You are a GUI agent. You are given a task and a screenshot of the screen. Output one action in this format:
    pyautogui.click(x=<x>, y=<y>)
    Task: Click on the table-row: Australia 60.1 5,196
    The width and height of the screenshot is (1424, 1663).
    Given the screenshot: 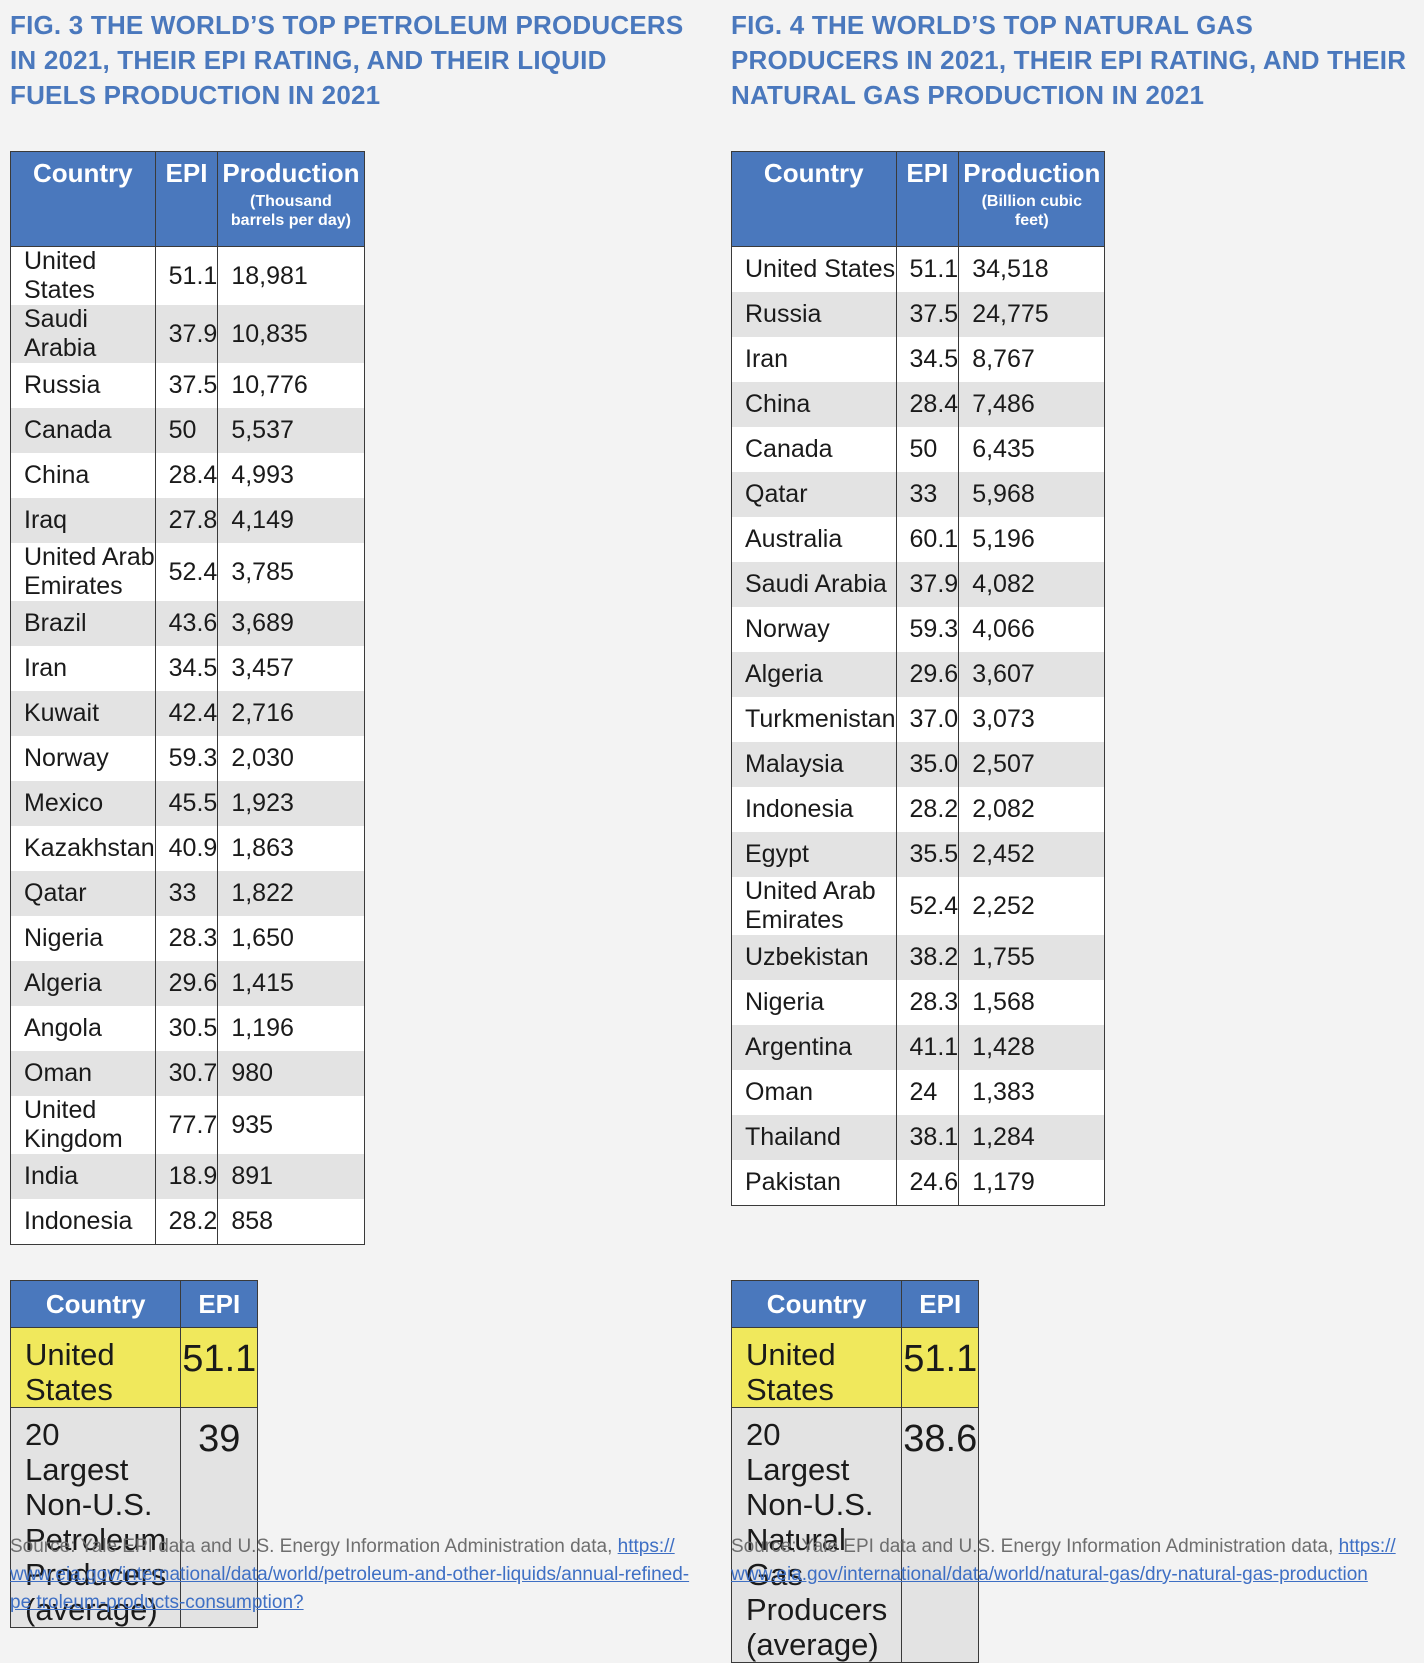 What is the action you would take?
    pyautogui.click(x=918, y=539)
    